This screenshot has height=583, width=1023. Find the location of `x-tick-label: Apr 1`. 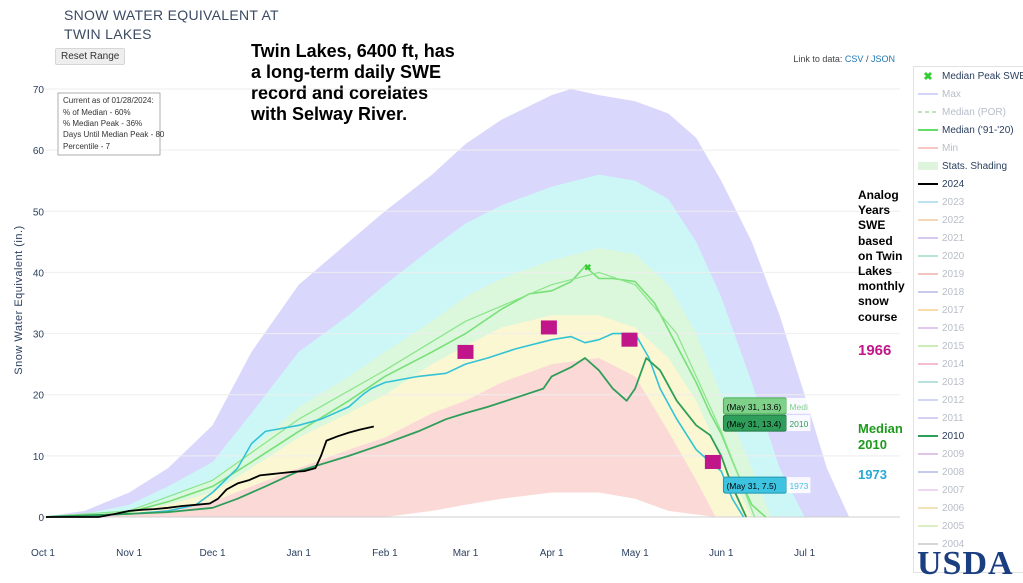

x-tick-label: Apr 1 is located at coordinates (552, 553).